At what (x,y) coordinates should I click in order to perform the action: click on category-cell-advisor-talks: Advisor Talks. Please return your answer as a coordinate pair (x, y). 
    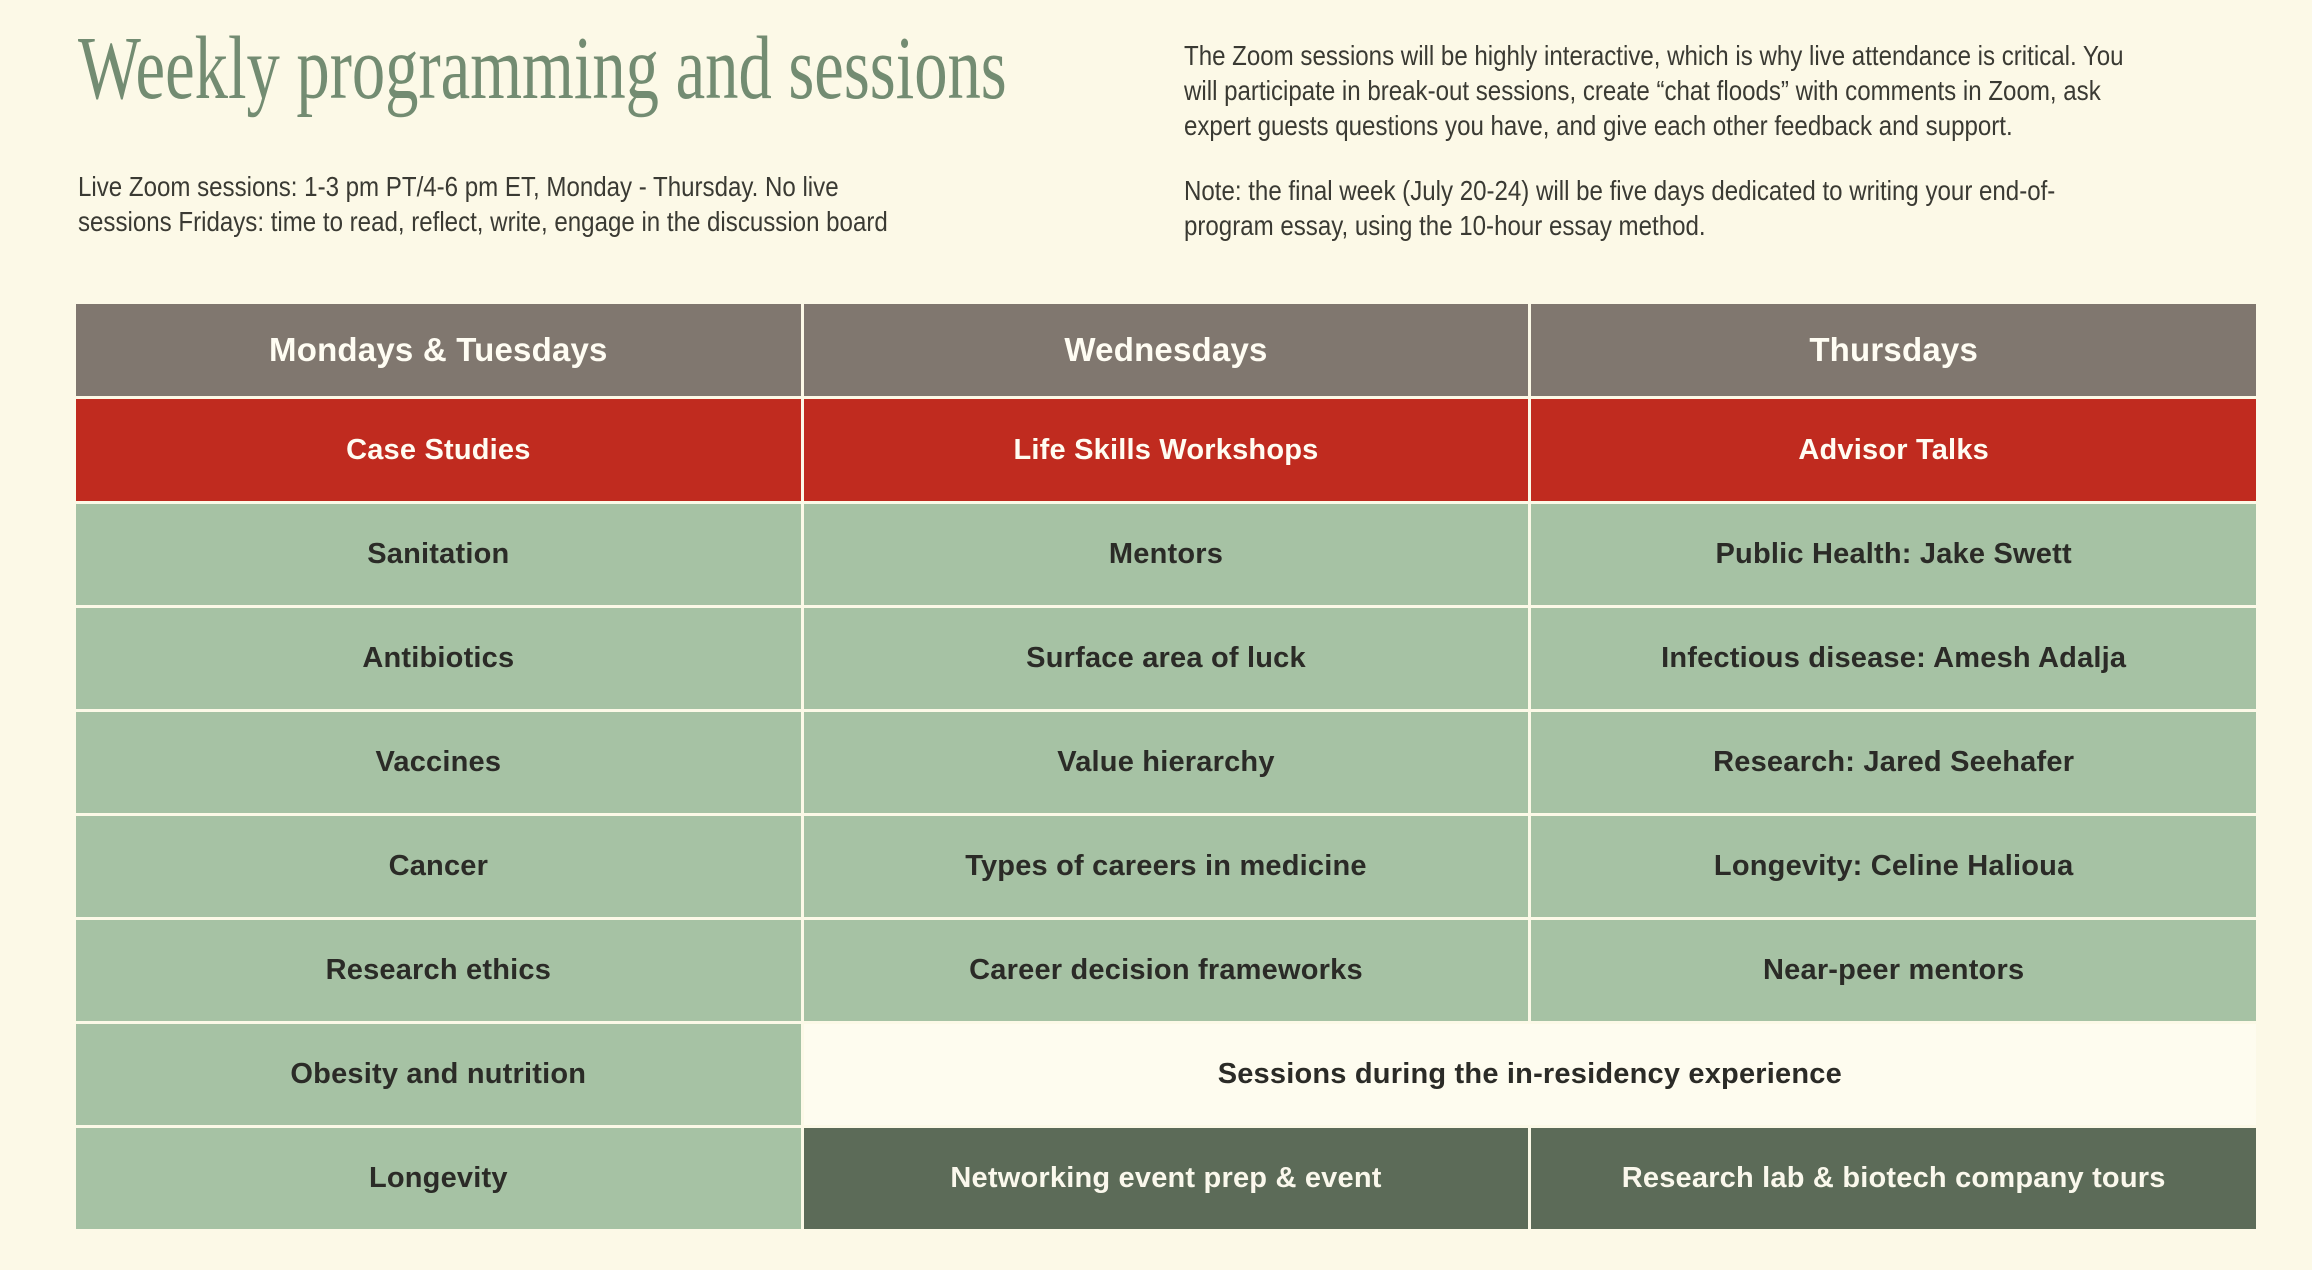
    Looking at the image, I should click on (1893, 450).